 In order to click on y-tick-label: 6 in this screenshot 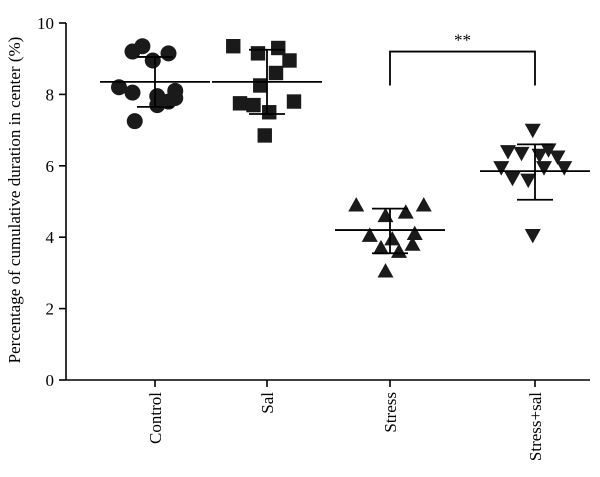, I will do `click(50, 166)`.